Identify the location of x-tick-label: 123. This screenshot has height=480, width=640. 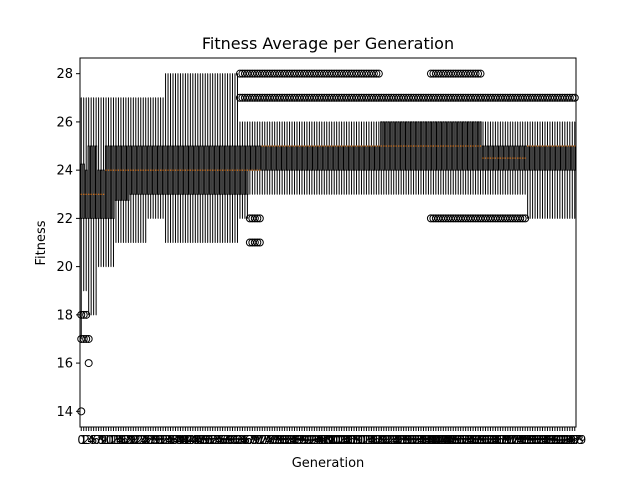
(386, 440).